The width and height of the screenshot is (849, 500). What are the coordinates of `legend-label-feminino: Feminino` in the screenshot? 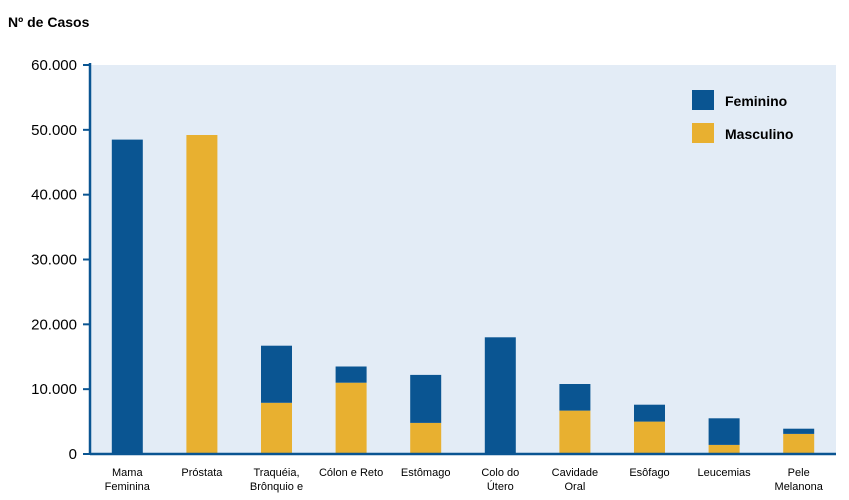 It's located at (756, 101).